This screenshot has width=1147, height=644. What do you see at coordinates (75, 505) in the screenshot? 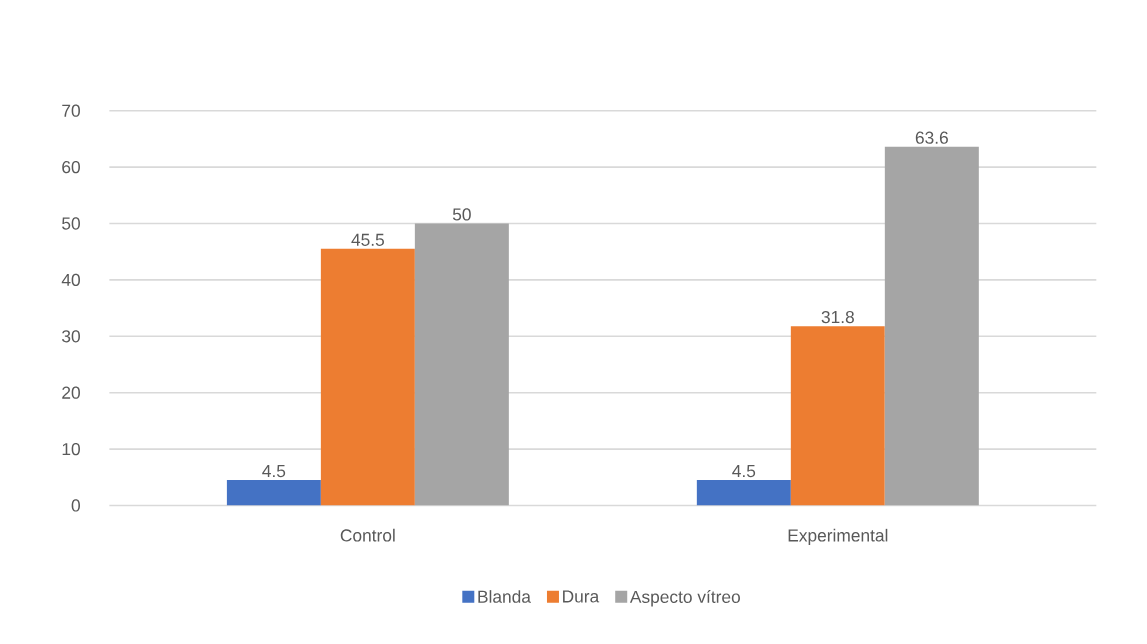
I see `y-tick-label: 0` at bounding box center [75, 505].